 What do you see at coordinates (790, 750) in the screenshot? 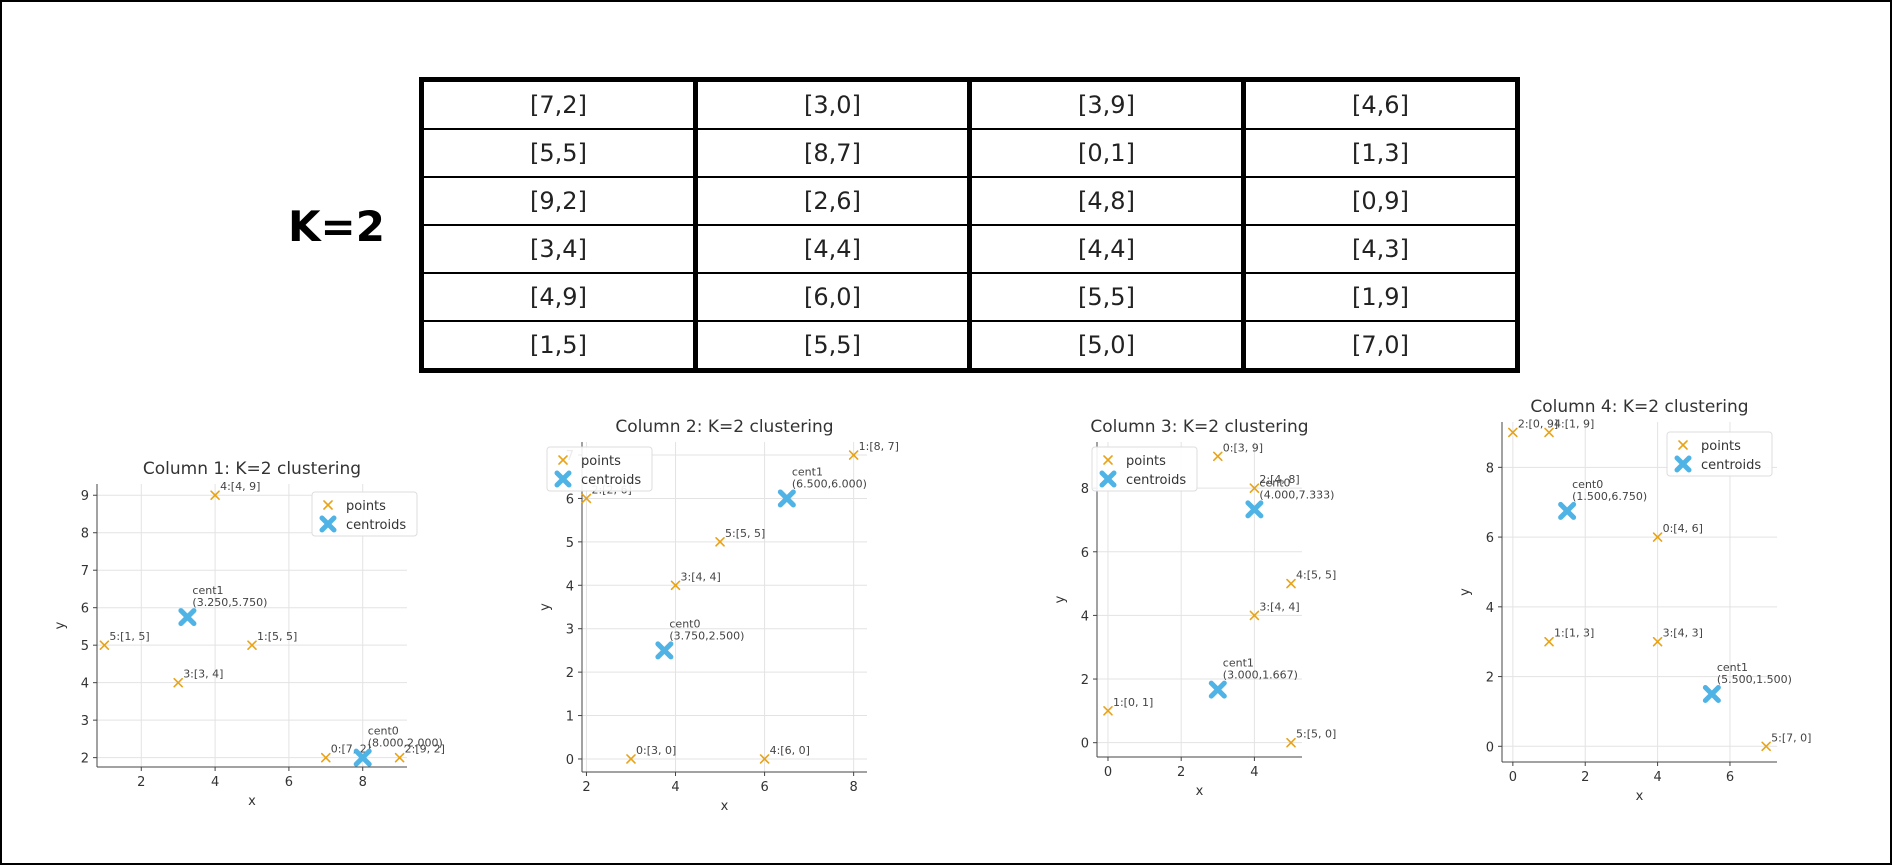
I see `point-label: 4:[6, 0]` at bounding box center [790, 750].